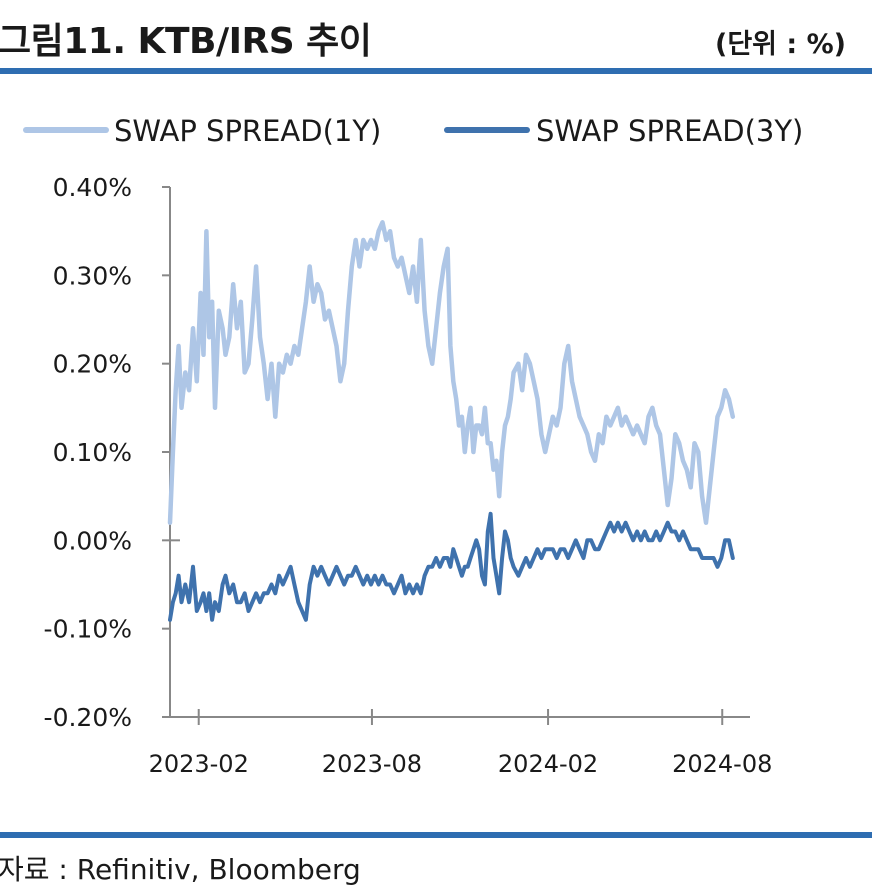  I want to click on legend-item-3y: SWAP SPREAD(3Y), so click(623, 131).